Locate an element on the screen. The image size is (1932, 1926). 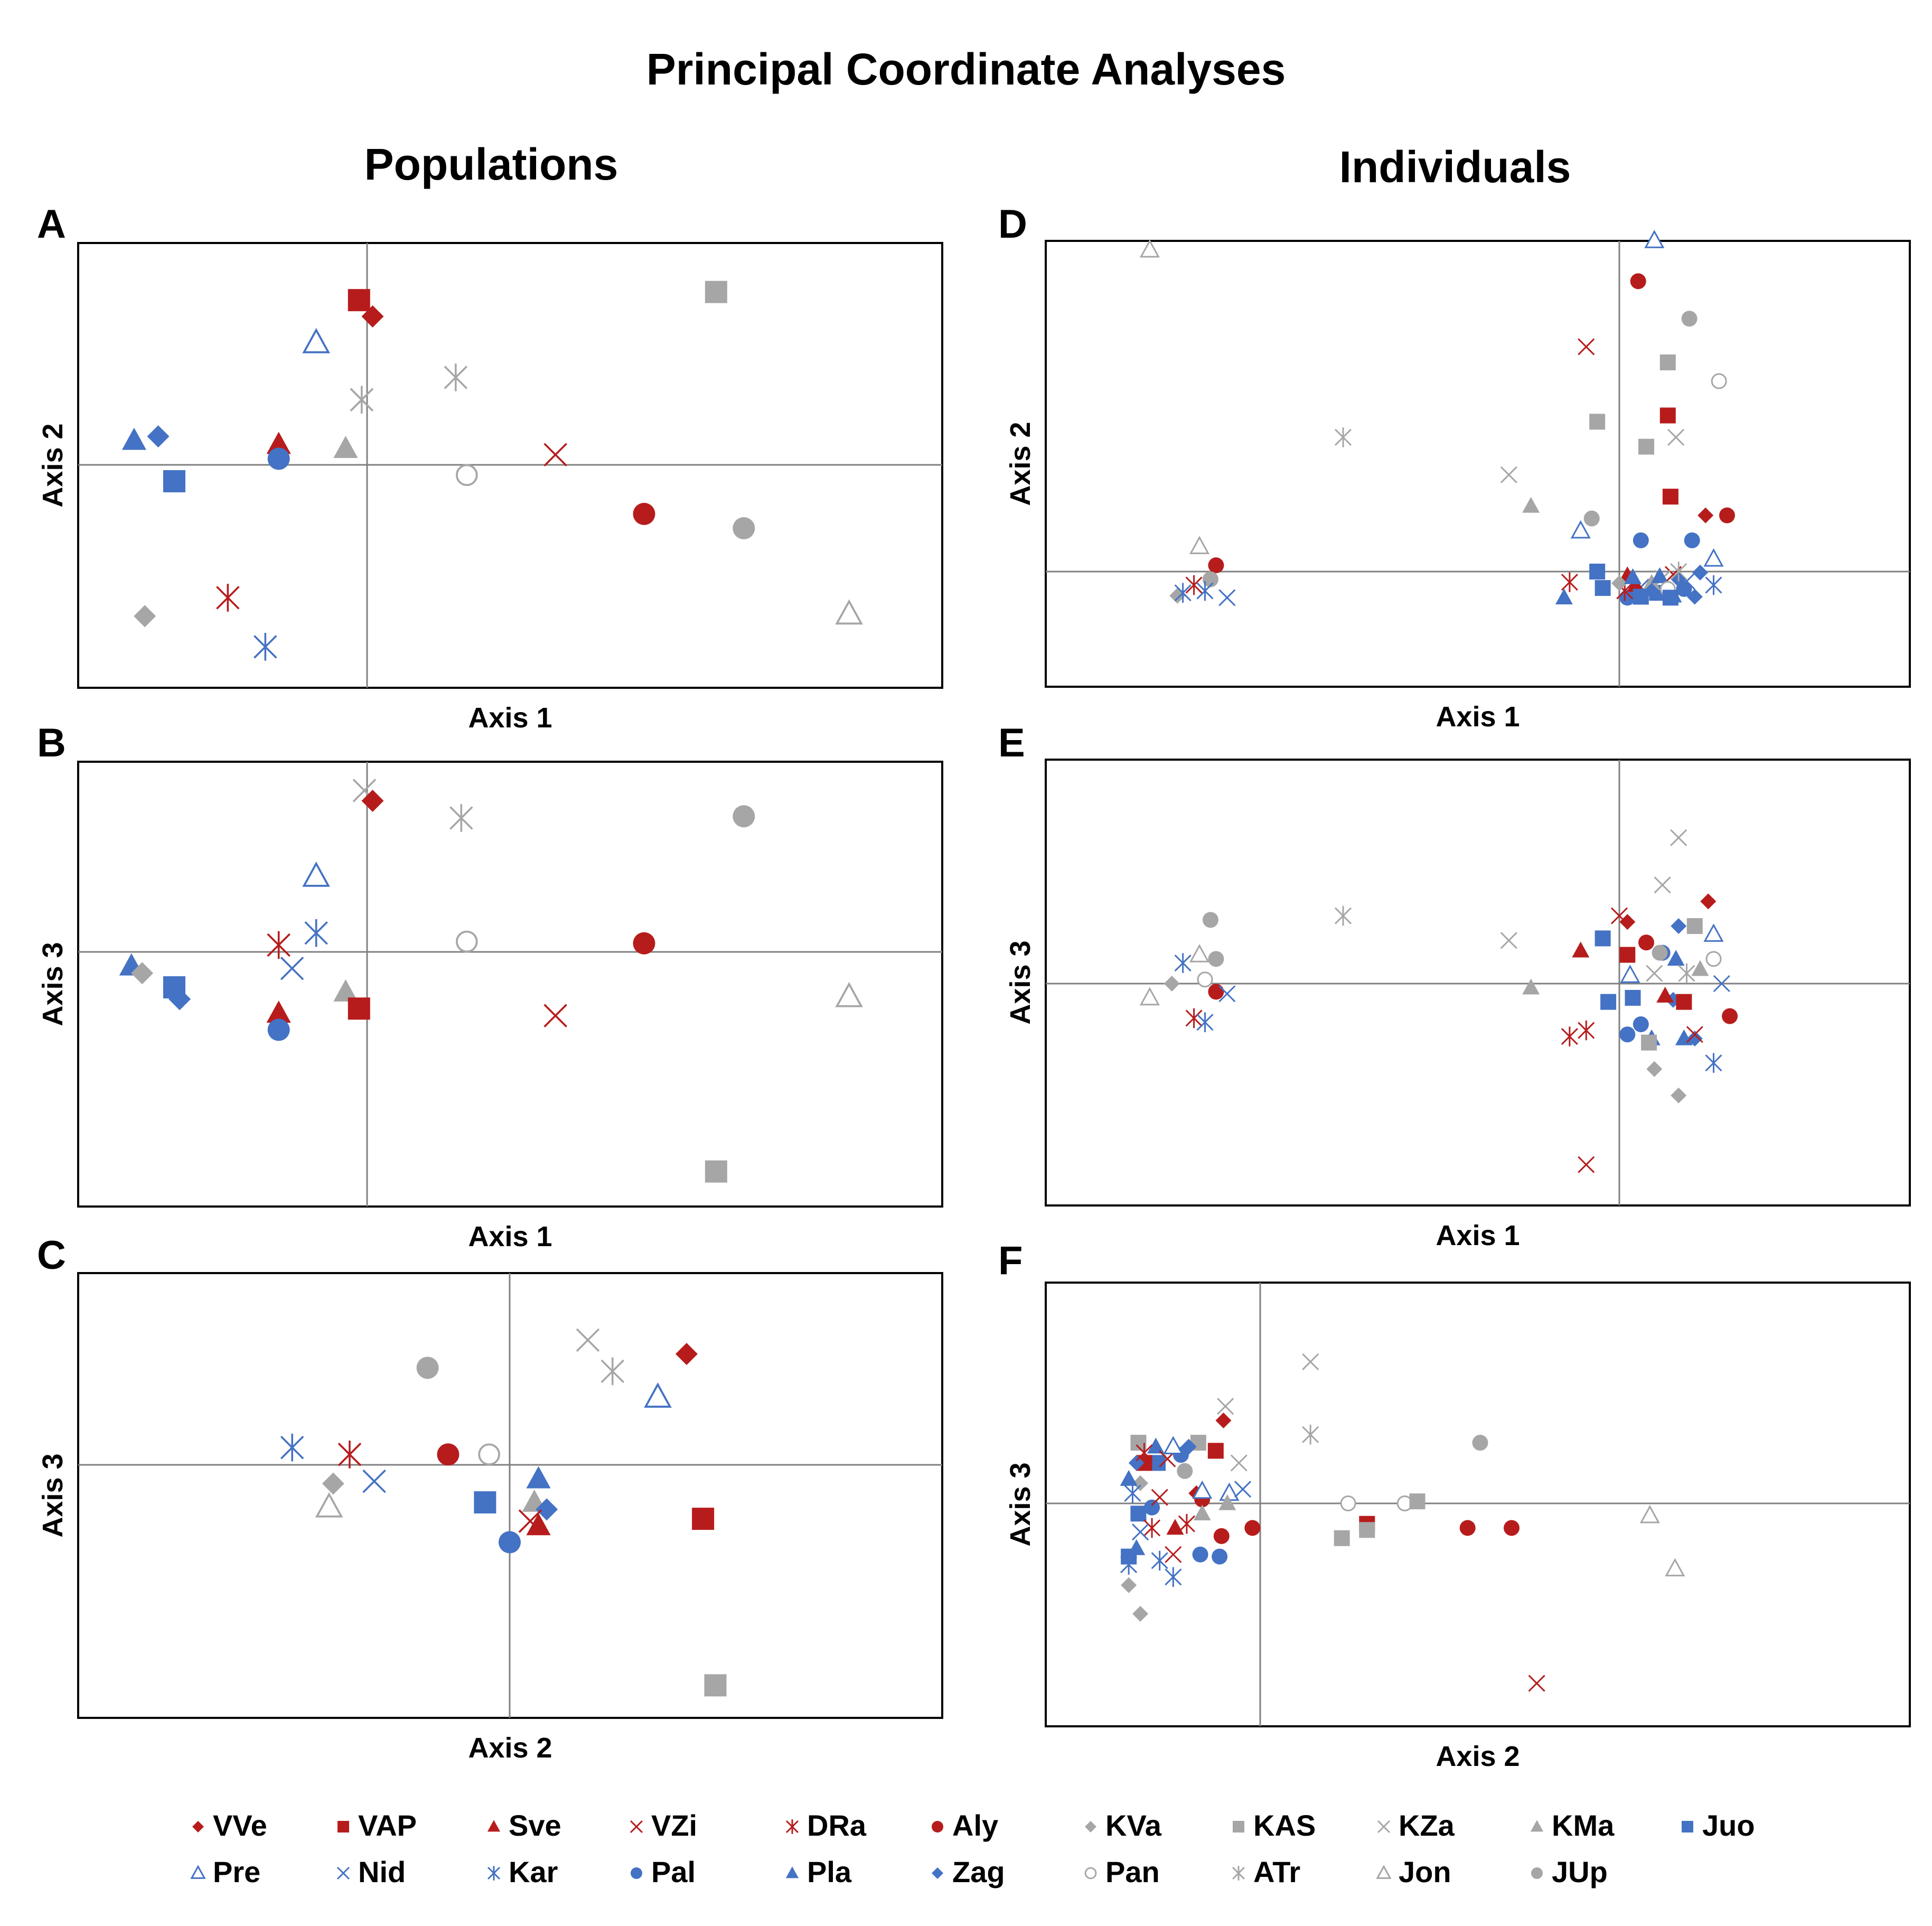
legend-item-jon: Jon is located at coordinates (1413, 1872).